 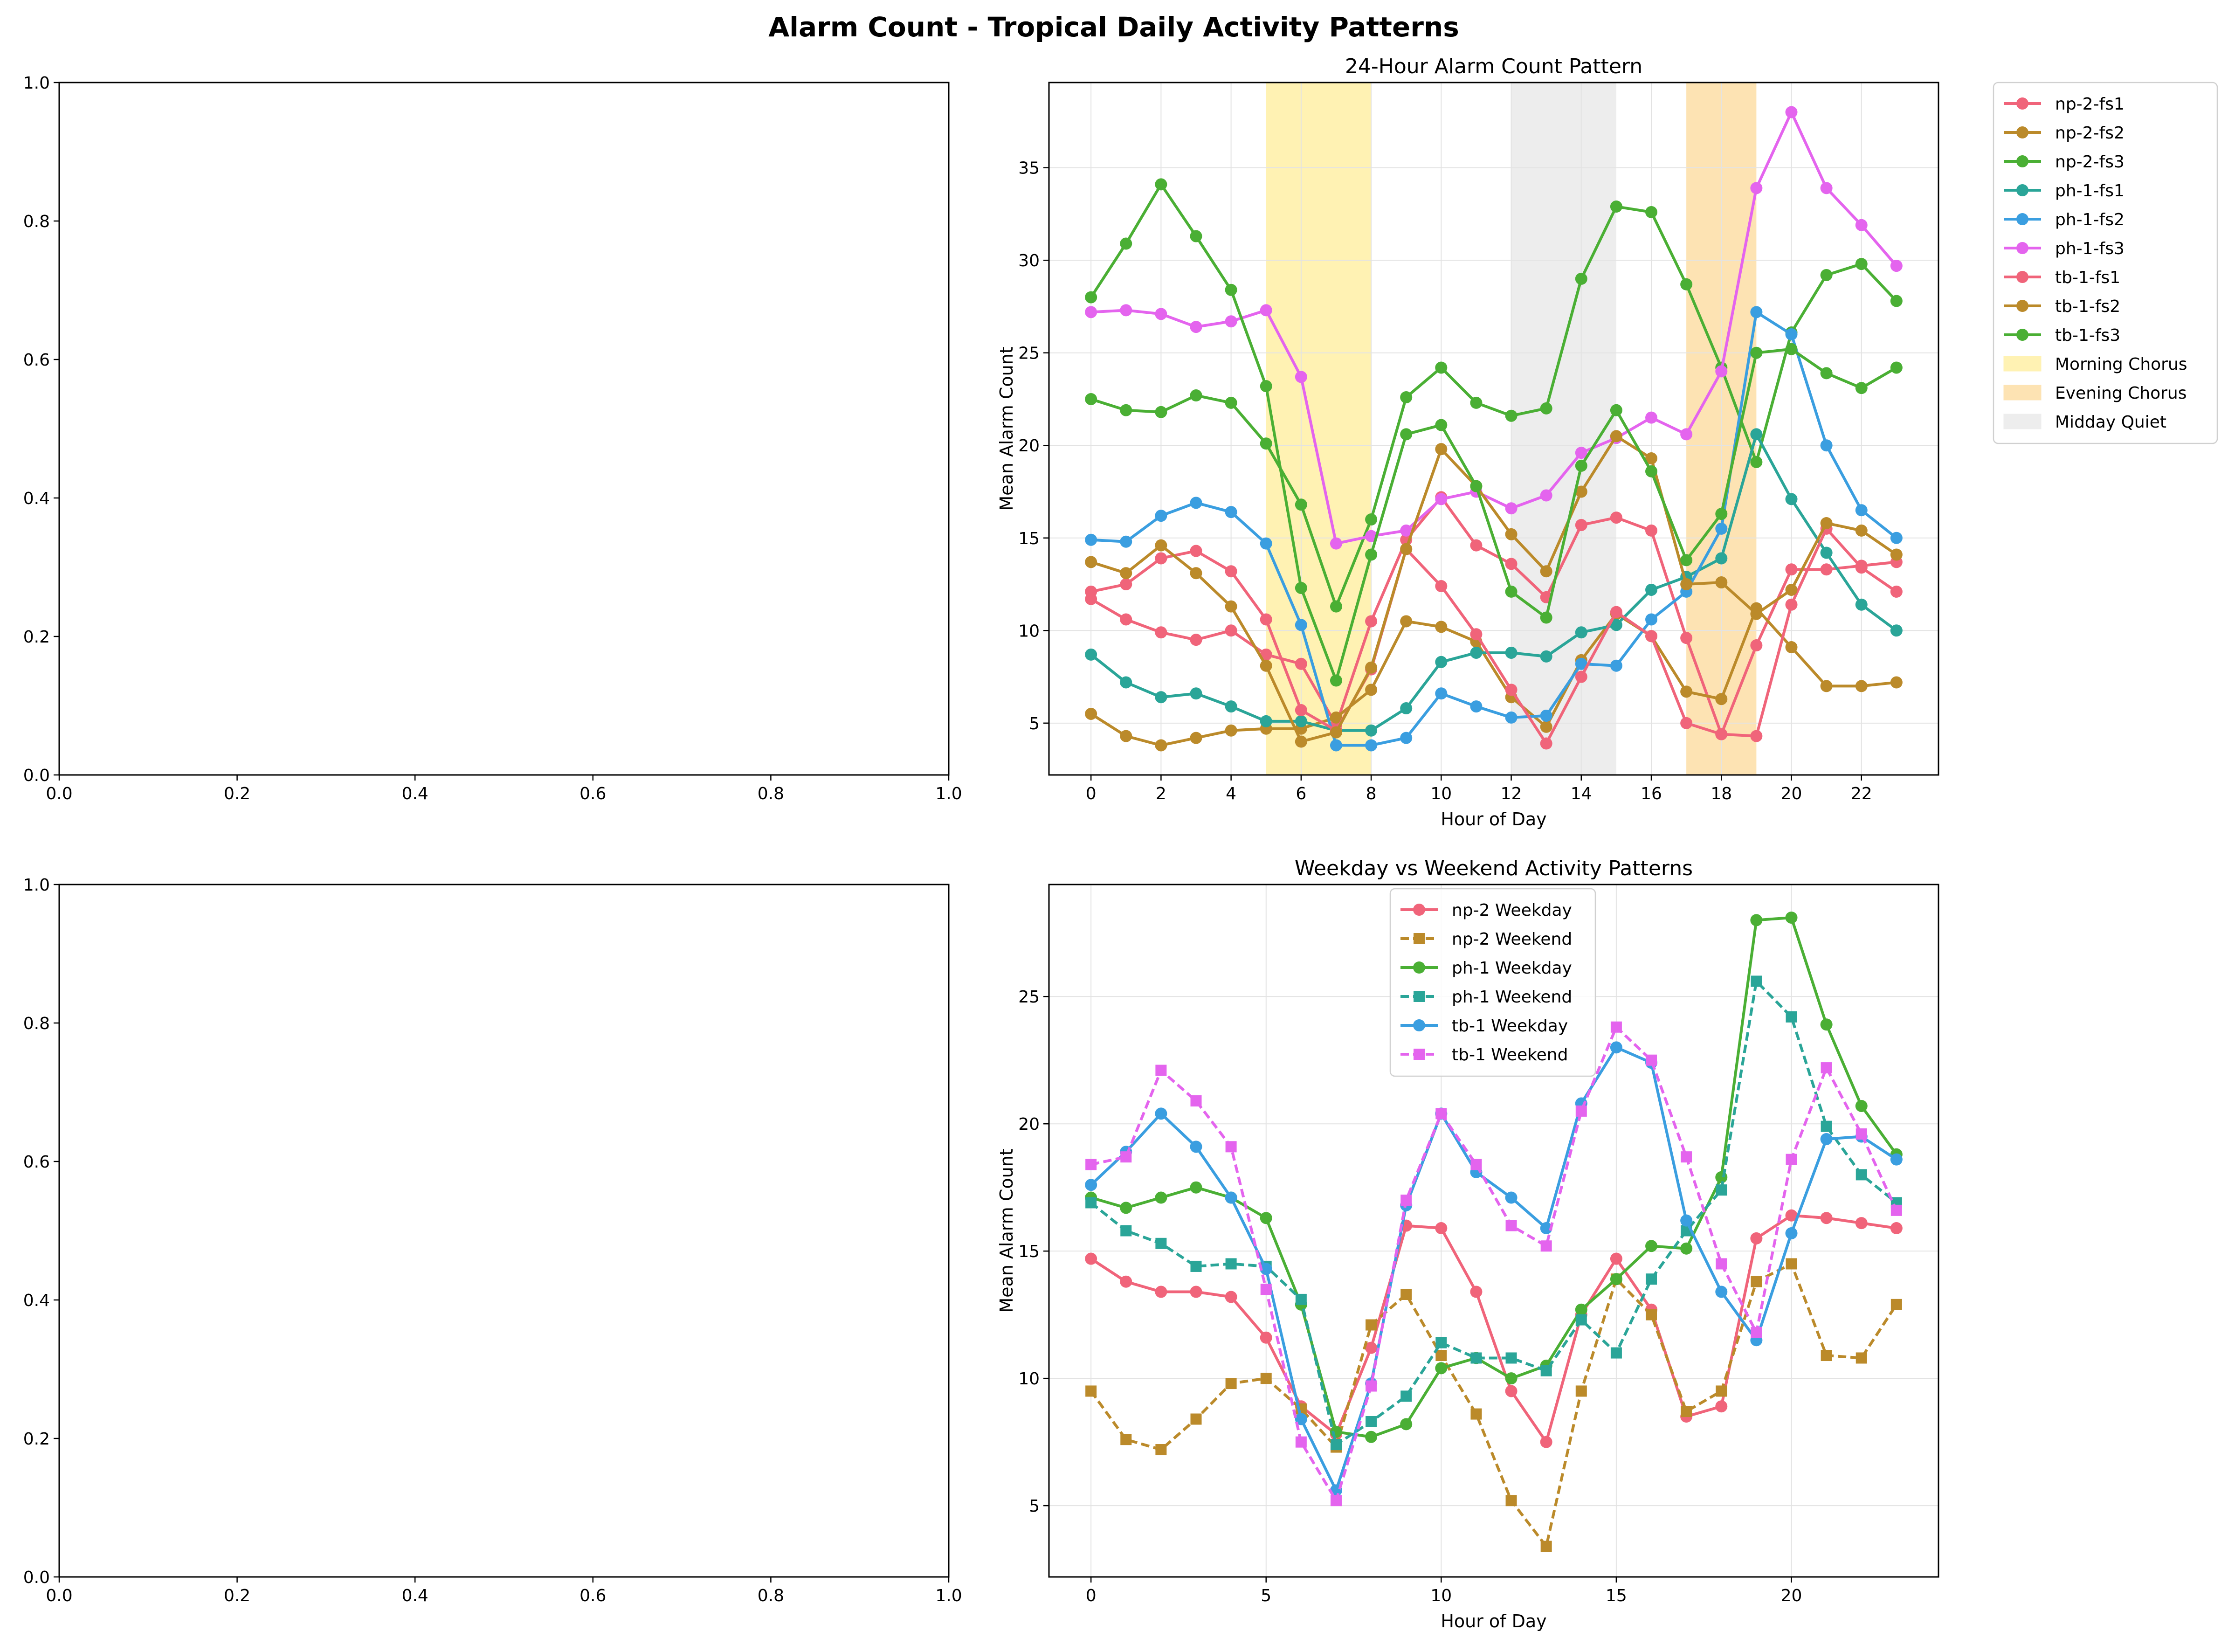 What do you see at coordinates (2022, 277) in the screenshot?
I see `hourly-legend-marker-tb-1-fs1` at bounding box center [2022, 277].